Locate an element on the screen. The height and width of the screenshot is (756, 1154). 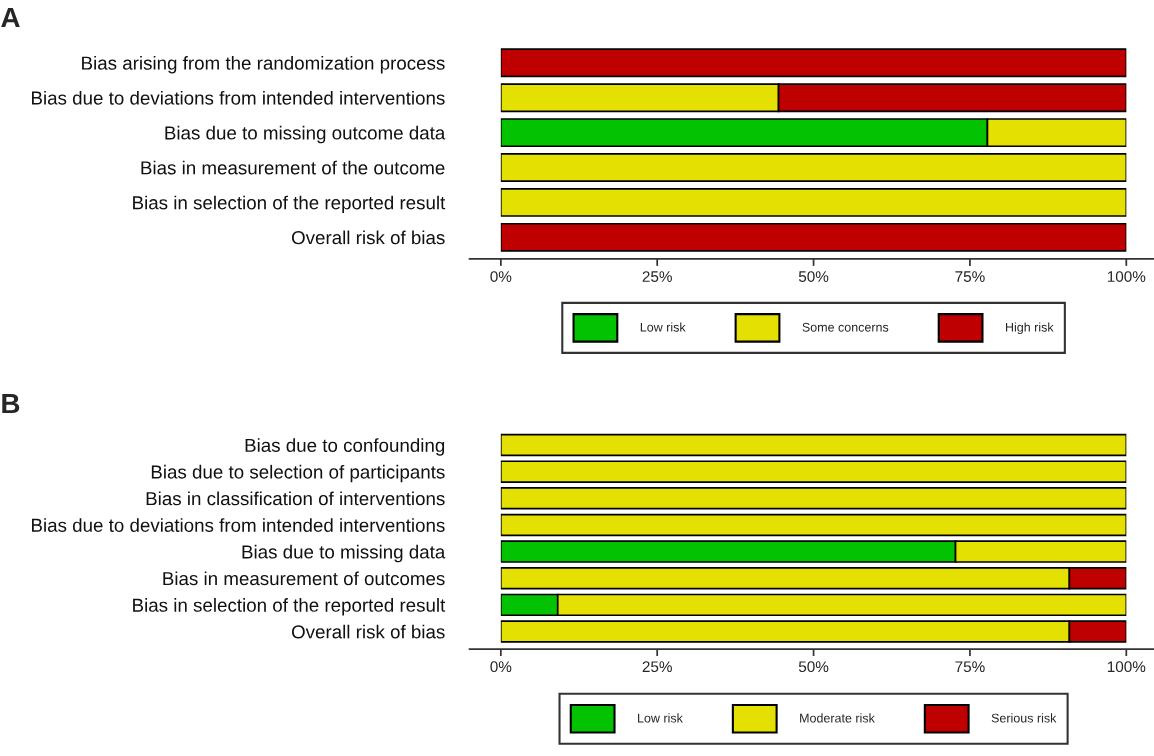
text: A is located at coordinates (10, 17).